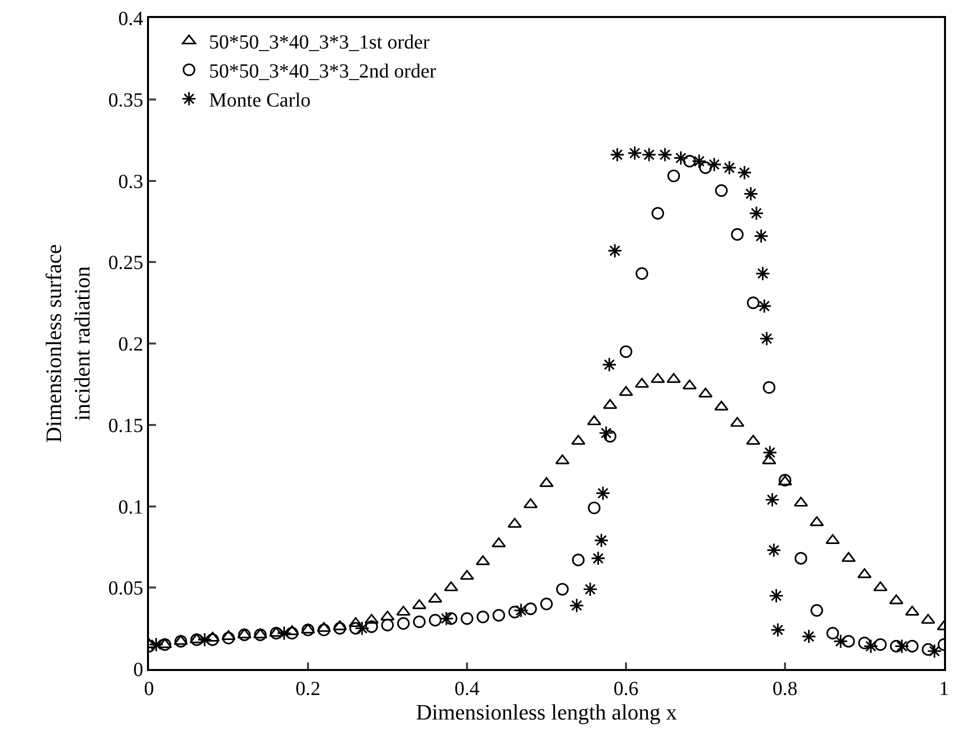 The image size is (953, 749). Describe the element at coordinates (323, 71) in the screenshot. I see `legend-label: 50*50_3*40_3*3_2nd order` at that location.